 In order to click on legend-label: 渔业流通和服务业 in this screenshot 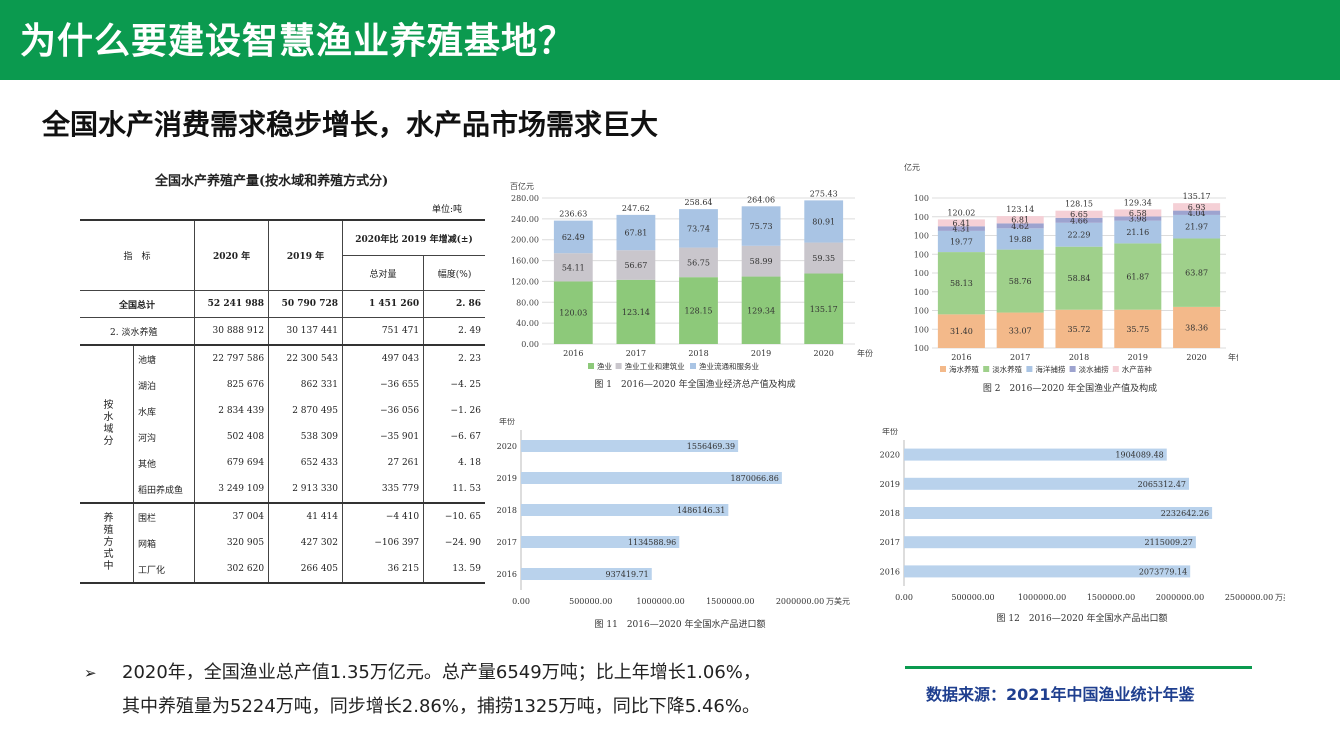, I will do `click(729, 366)`.